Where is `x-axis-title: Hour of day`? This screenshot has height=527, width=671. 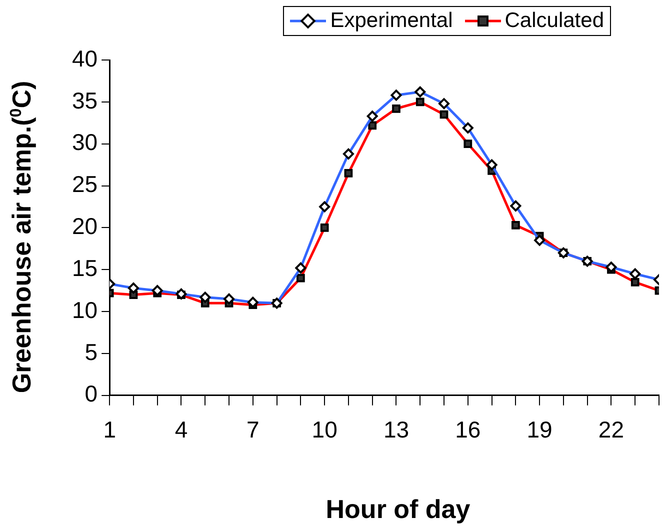
x-axis-title: Hour of day is located at coordinates (398, 509).